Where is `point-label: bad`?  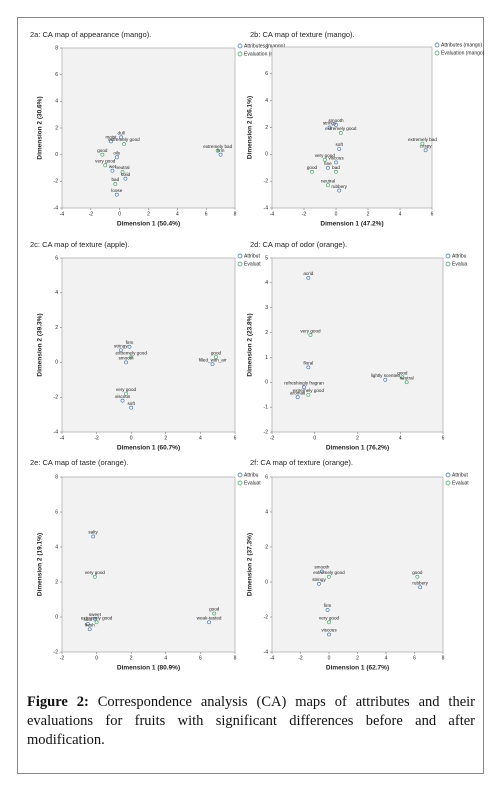 point-label: bad is located at coordinates (336, 167).